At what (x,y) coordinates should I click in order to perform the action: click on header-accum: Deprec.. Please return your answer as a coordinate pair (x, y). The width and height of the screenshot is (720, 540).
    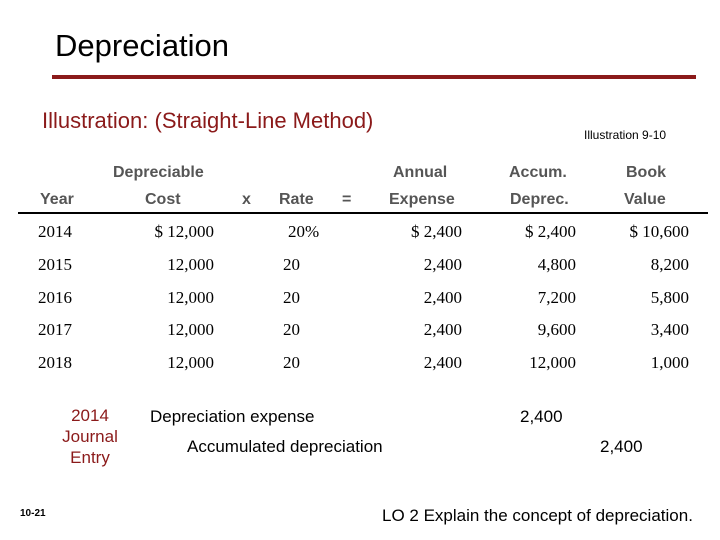
    Looking at the image, I should click on (539, 199).